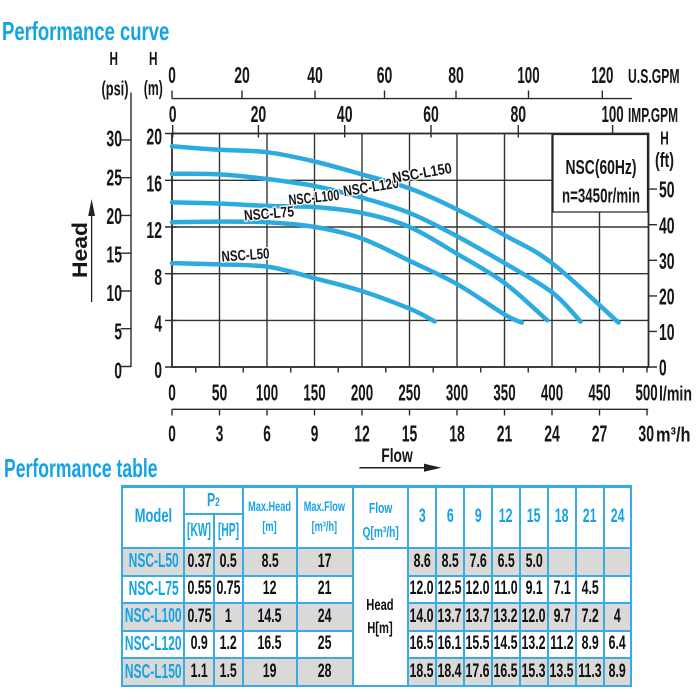 The width and height of the screenshot is (700, 700). What do you see at coordinates (118, 332) in the screenshot?
I see `svg-text: 5` at bounding box center [118, 332].